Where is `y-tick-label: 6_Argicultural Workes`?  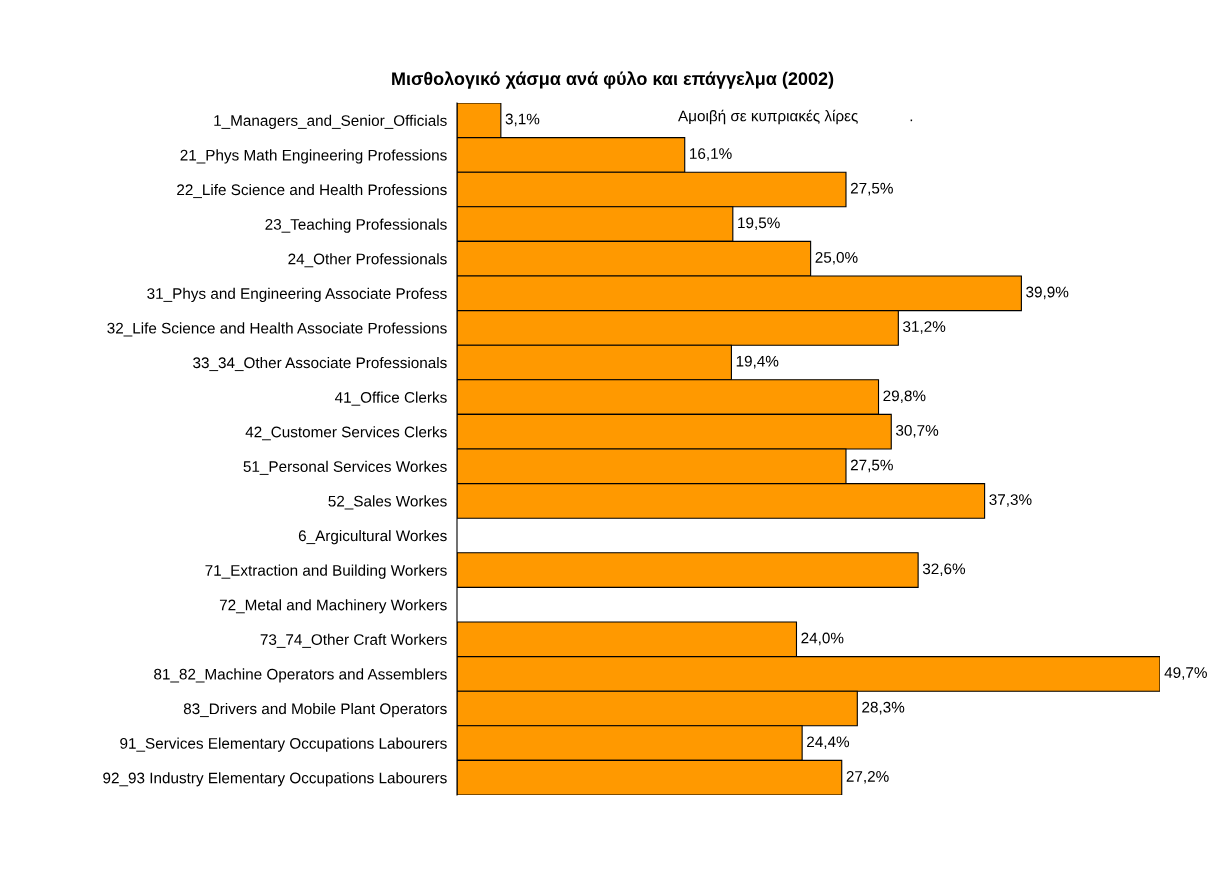 y-tick-label: 6_Argicultural Workes is located at coordinates (372, 537).